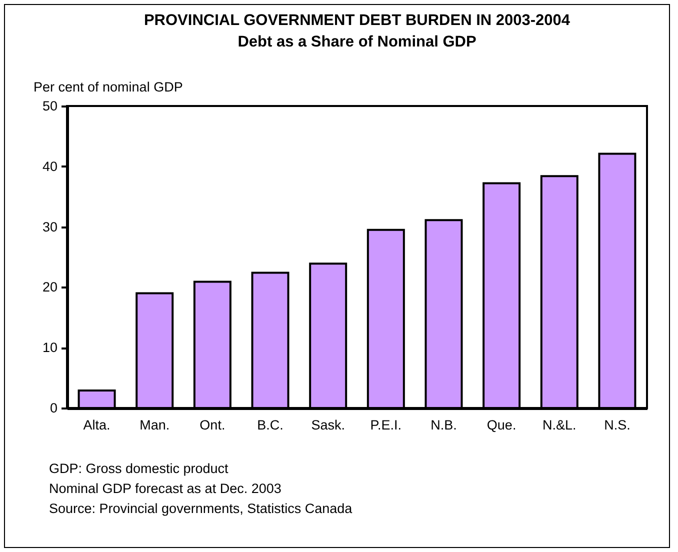 The height and width of the screenshot is (552, 678). Describe the element at coordinates (270, 425) in the screenshot. I see `x-tick-label: B.C.` at that location.